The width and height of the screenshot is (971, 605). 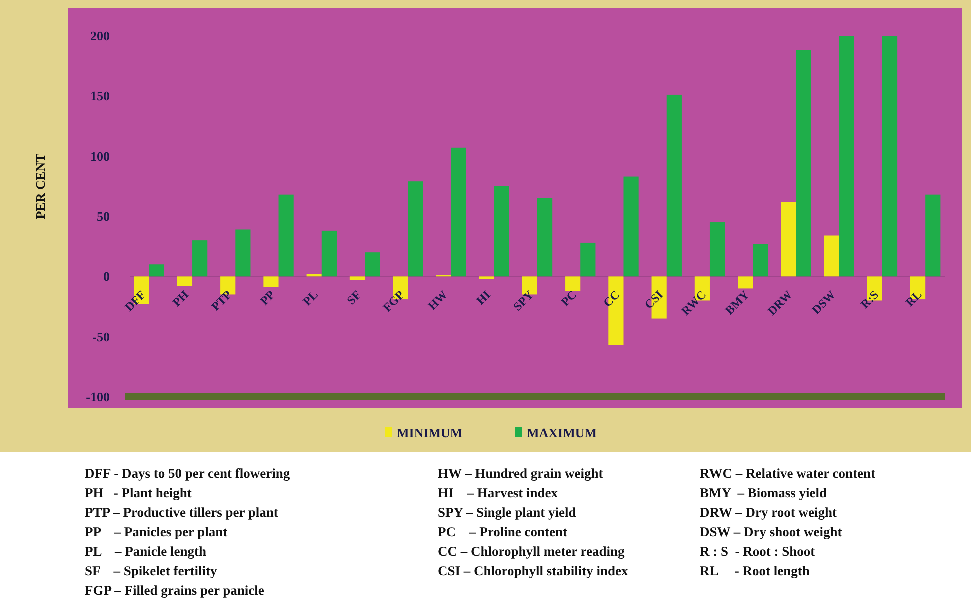 I want to click on x-tick-label: HW, so click(x=437, y=300).